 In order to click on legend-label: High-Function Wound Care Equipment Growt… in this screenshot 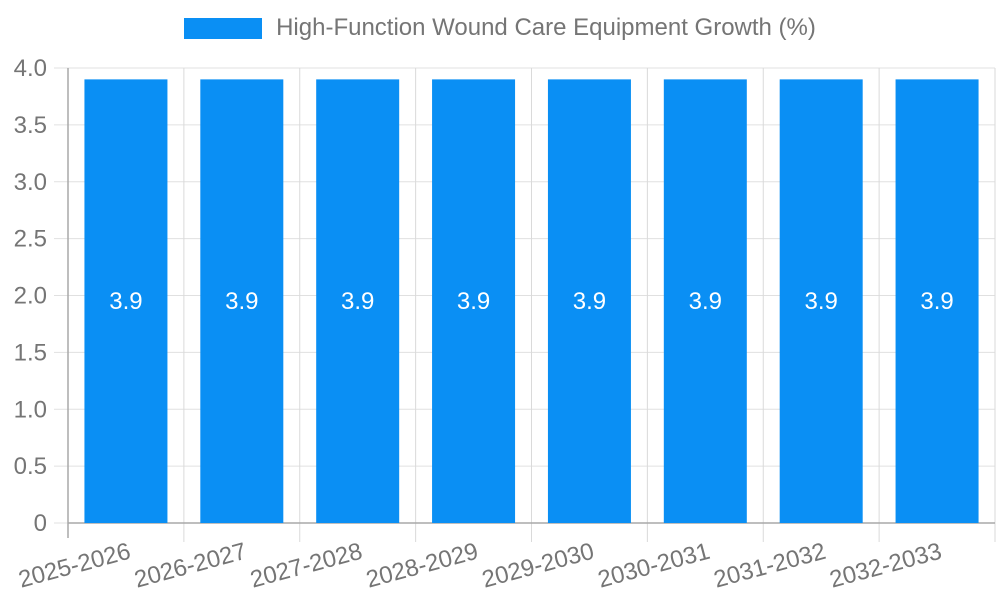, I will do `click(546, 27)`.